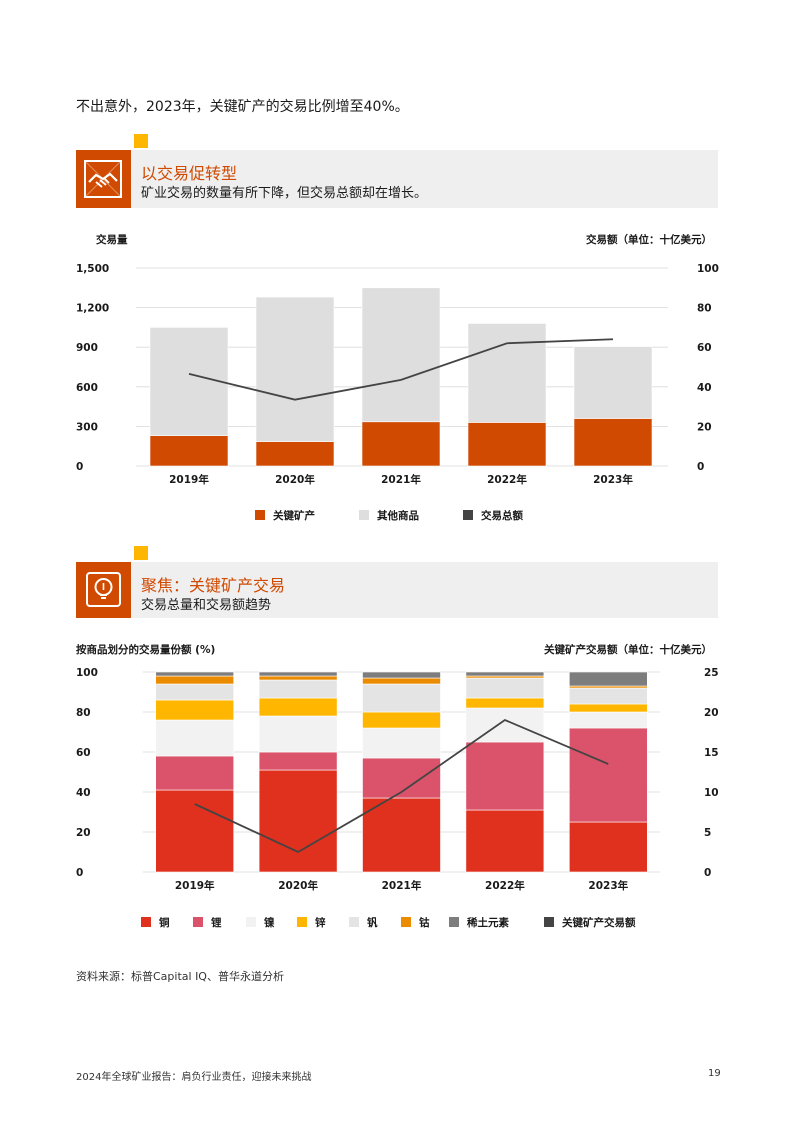  I want to click on y-tick-label: 40, so click(83, 793).